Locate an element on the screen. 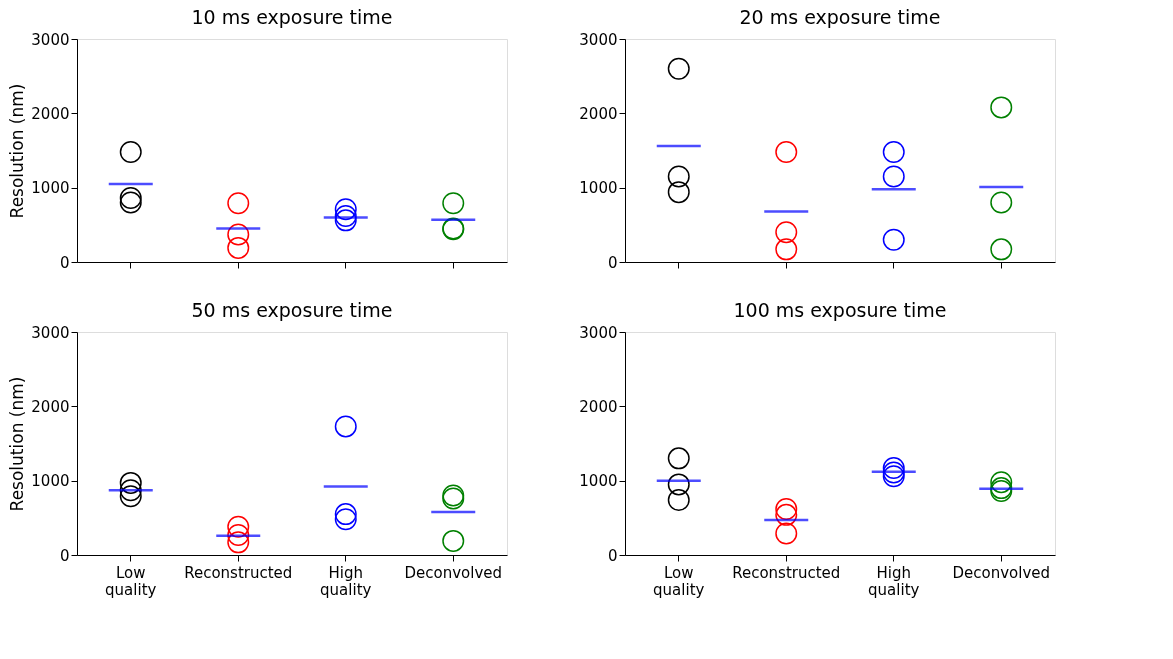  chart-title: 10 ms exposure time is located at coordinates (292, 17).